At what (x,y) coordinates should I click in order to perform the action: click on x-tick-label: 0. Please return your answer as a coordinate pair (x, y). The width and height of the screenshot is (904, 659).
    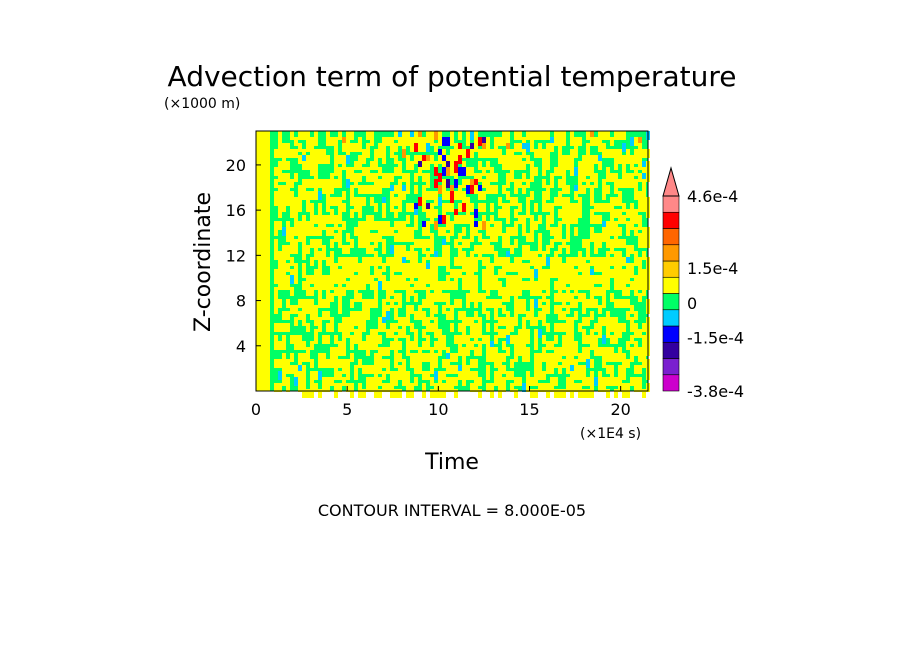
    Looking at the image, I should click on (256, 409).